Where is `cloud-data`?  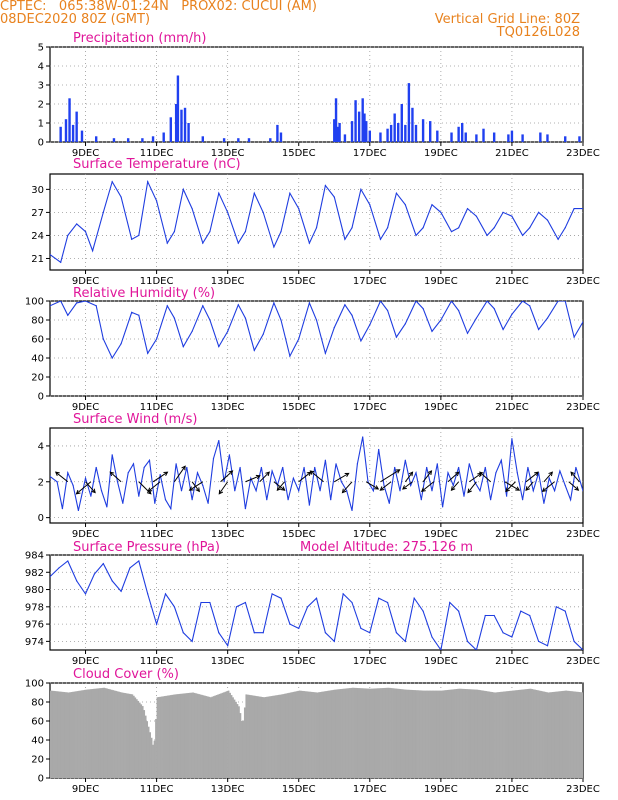 cloud-data is located at coordinates (316, 732).